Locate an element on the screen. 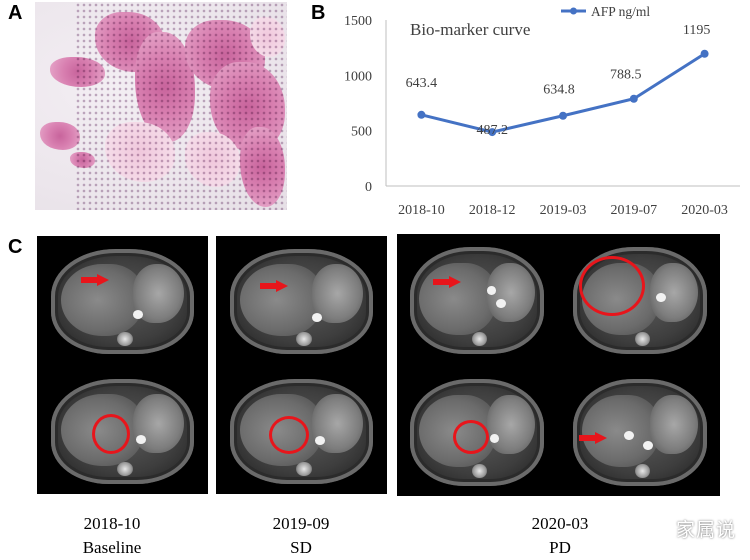  data-label: 487.2 is located at coordinates (492, 130).